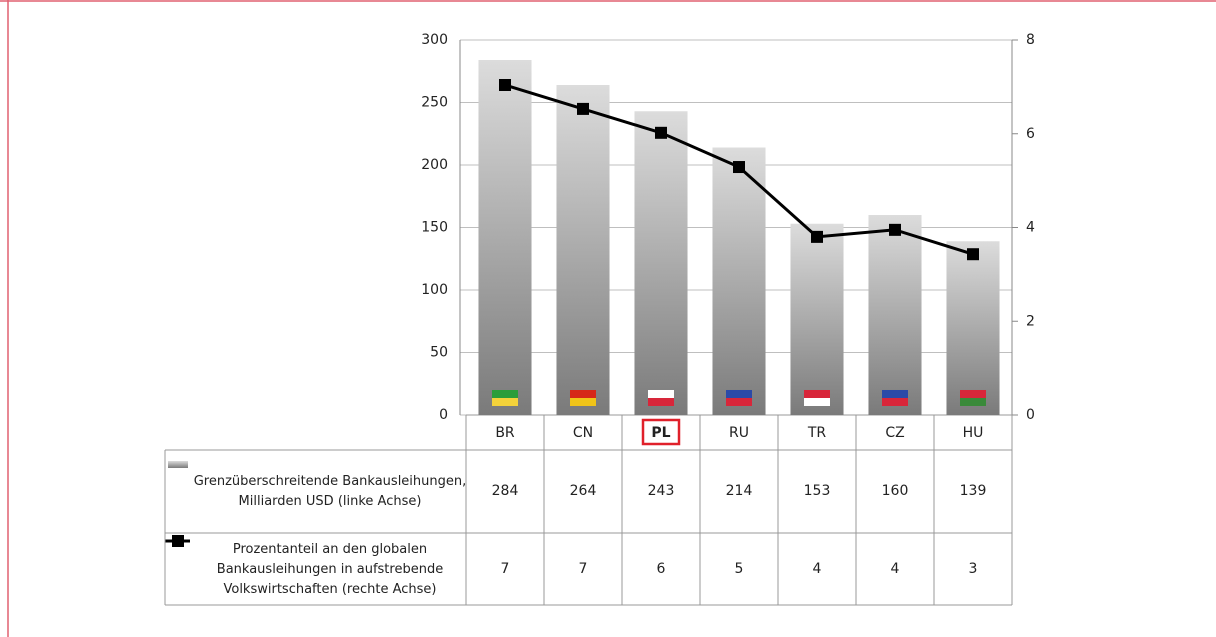  I want to click on y-tick-label: 200, so click(434, 165).